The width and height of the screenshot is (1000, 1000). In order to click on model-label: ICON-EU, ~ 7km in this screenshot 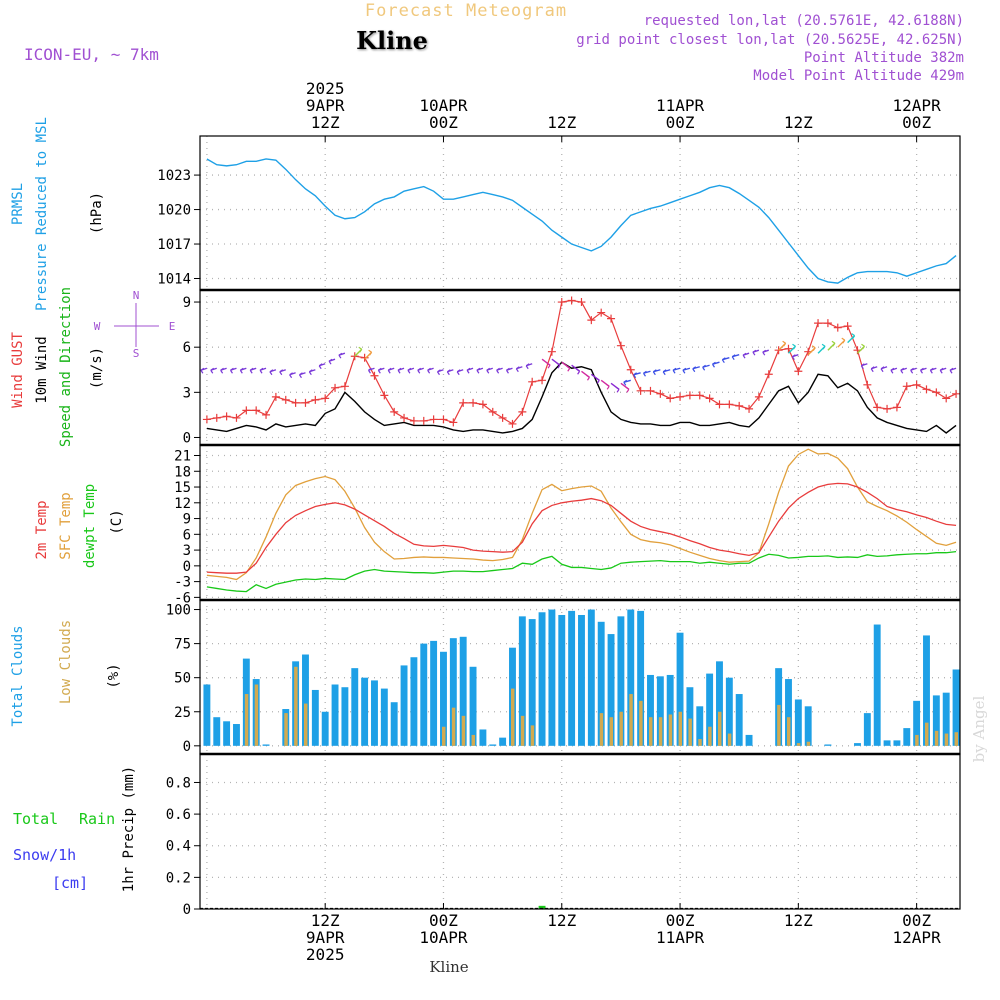, I will do `click(91, 54)`.